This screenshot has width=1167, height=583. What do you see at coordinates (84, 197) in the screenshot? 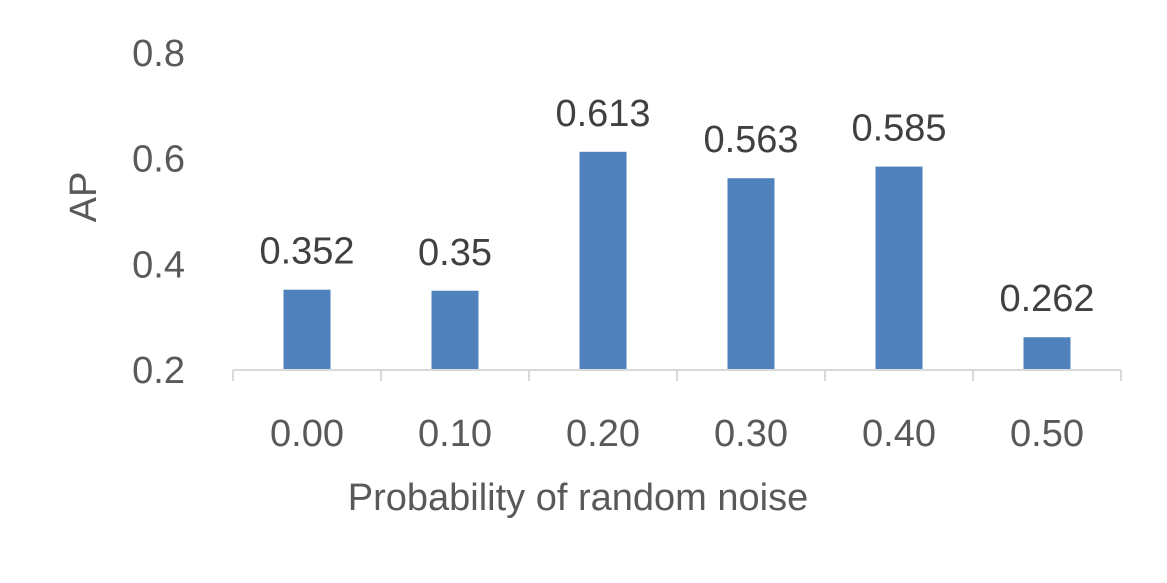
I see `y-axis-title: AP` at bounding box center [84, 197].